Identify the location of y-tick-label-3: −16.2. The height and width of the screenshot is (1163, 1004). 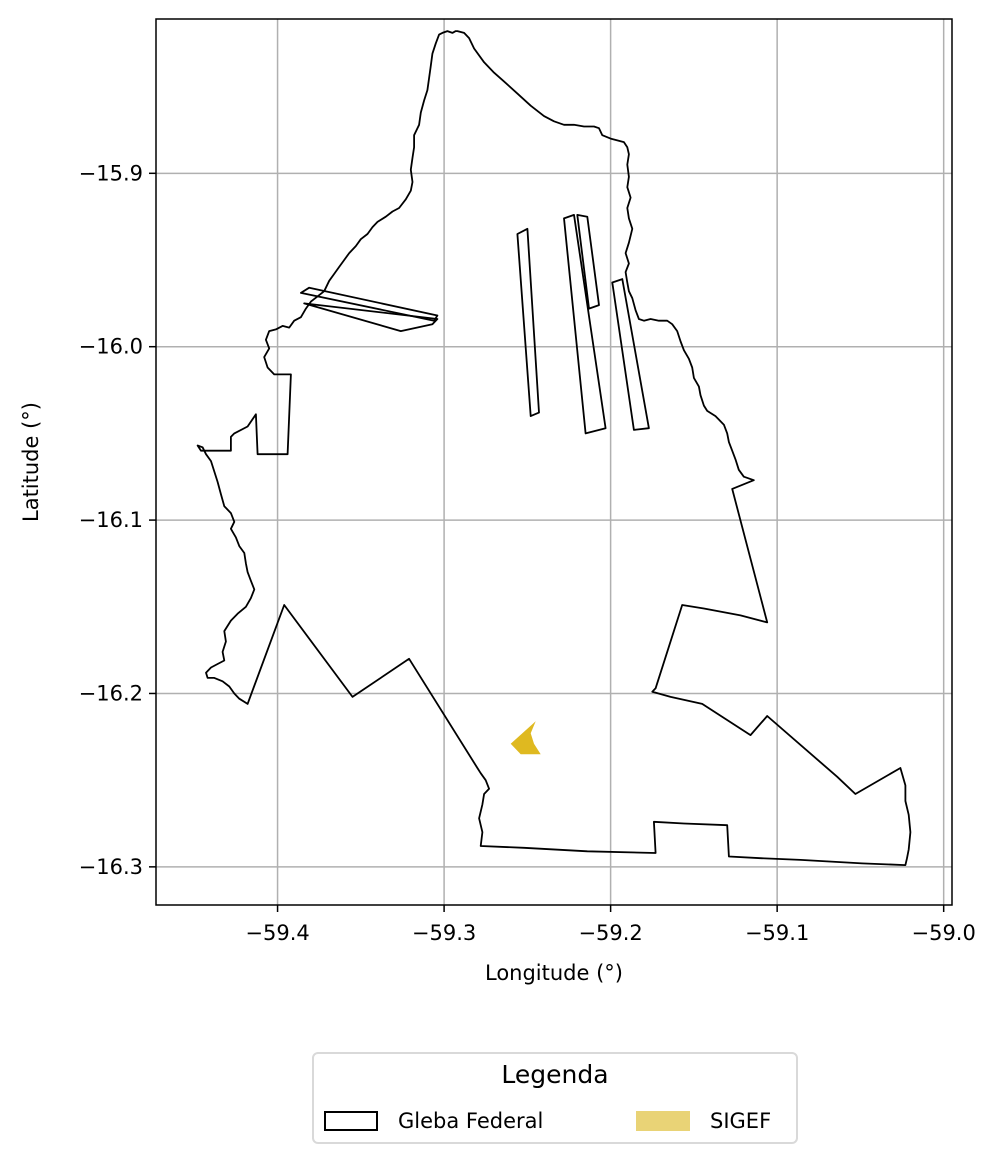
(111, 693).